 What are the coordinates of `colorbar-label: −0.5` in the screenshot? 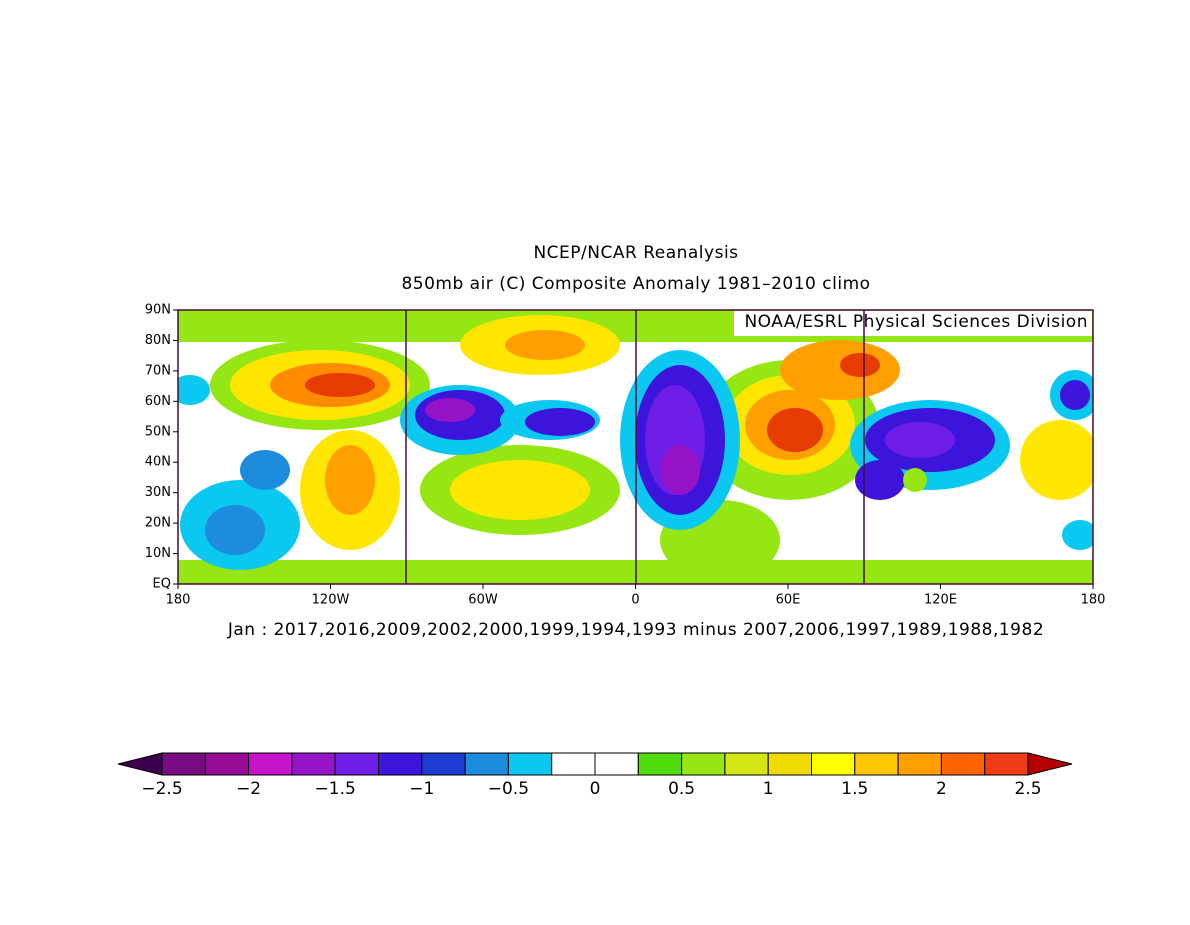 It's located at (508, 789).